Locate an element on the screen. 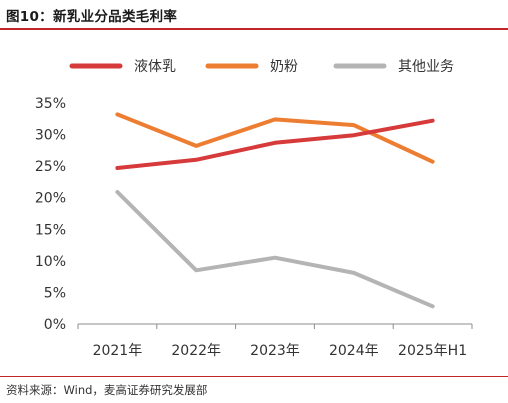 Image resolution: width=508 pixels, height=403 pixels. legend-label: 其他业务 is located at coordinates (426, 67).